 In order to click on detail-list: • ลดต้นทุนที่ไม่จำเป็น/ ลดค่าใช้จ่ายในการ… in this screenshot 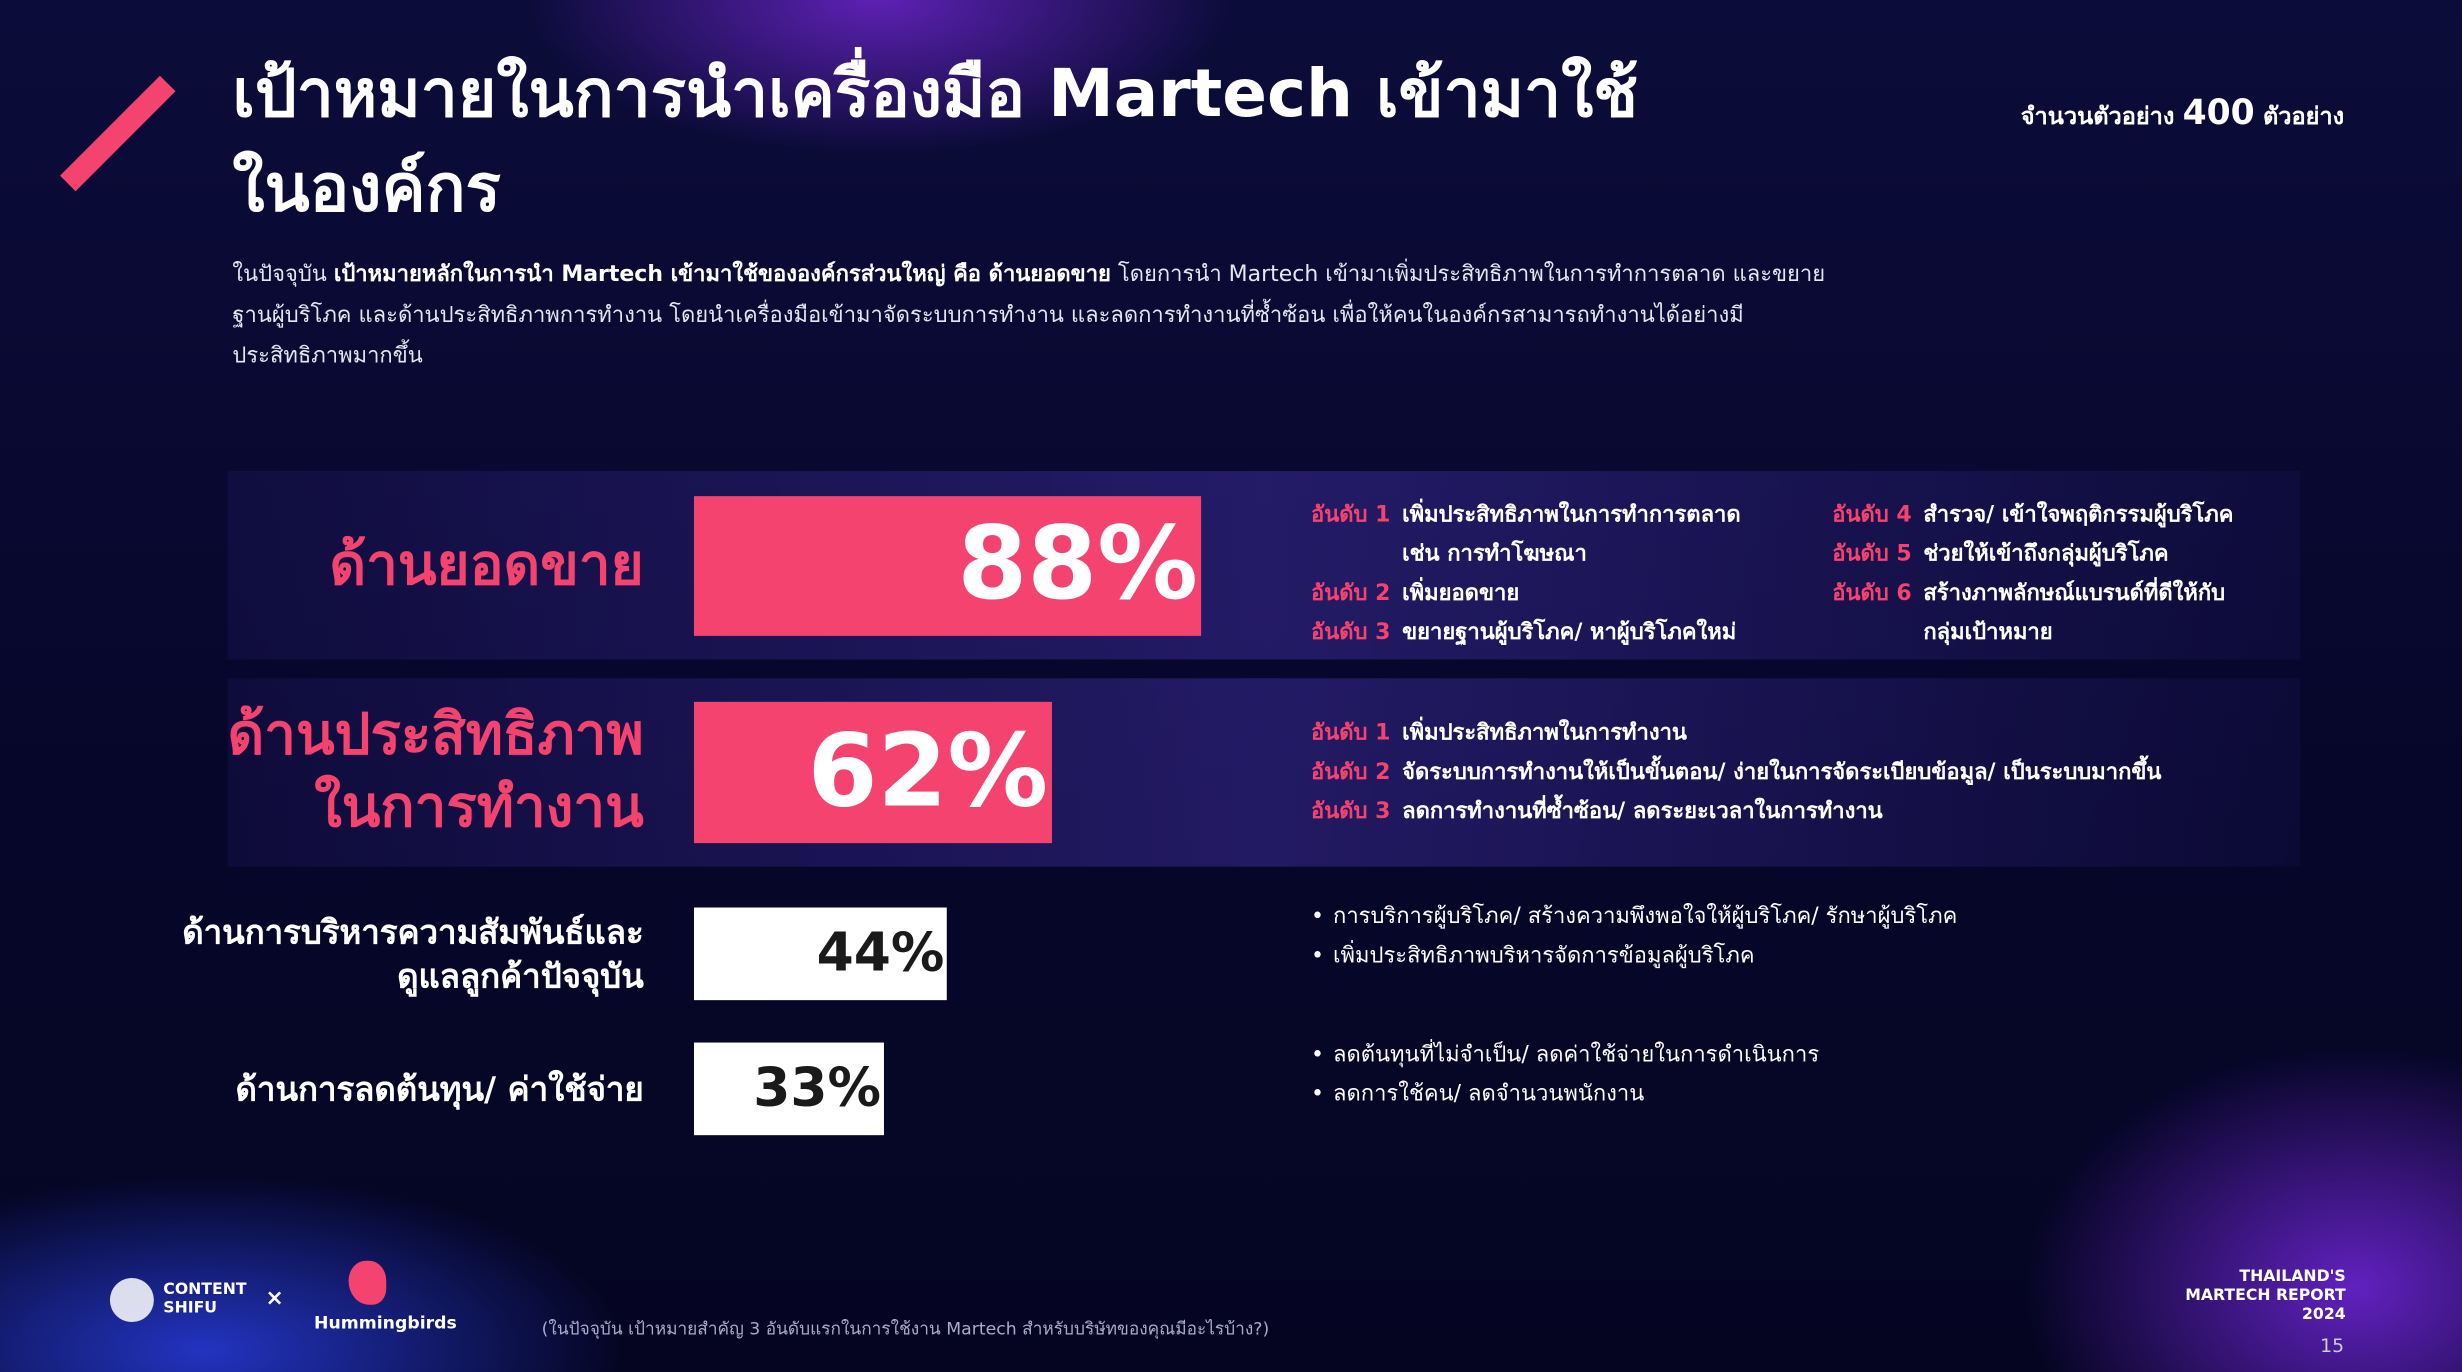, I will do `click(1565, 1075)`.